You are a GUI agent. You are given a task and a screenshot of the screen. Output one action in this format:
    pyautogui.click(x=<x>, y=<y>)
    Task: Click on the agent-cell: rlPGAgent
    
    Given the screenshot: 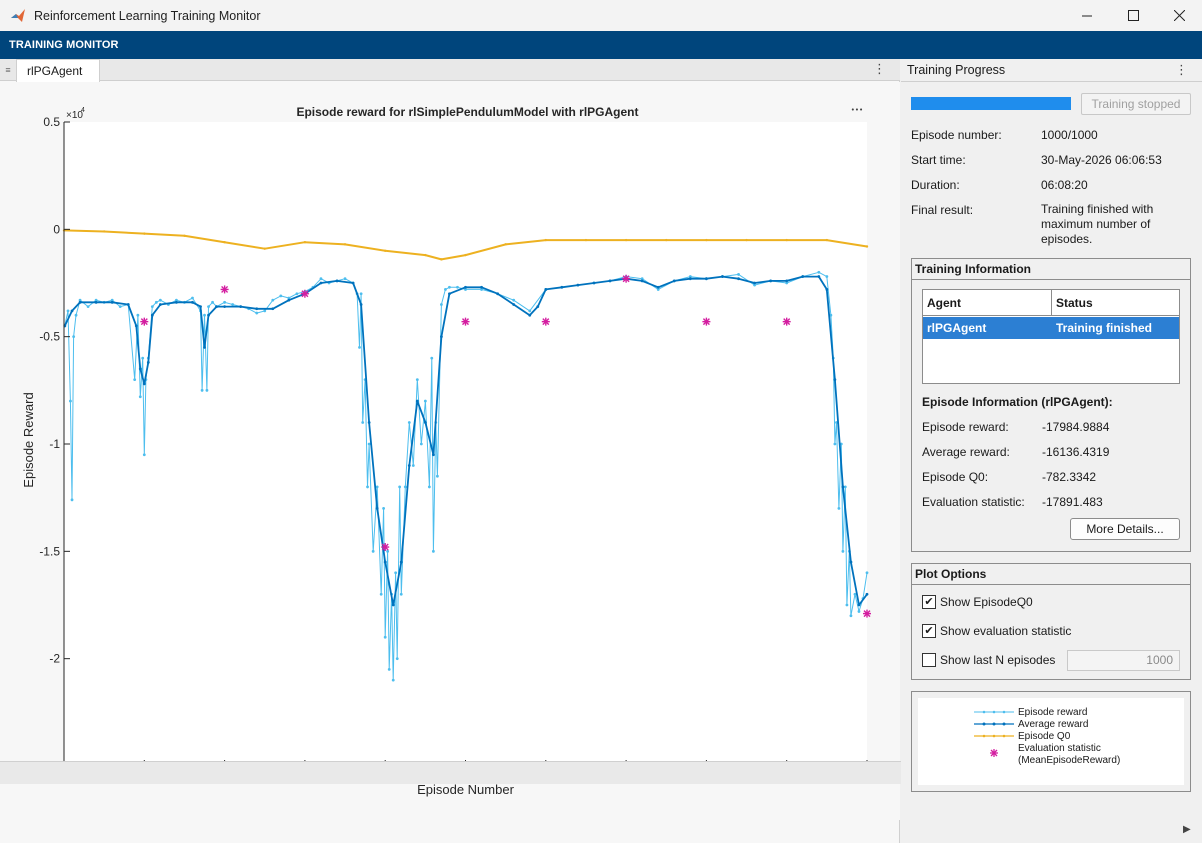 What is the action you would take?
    pyautogui.click(x=957, y=328)
    